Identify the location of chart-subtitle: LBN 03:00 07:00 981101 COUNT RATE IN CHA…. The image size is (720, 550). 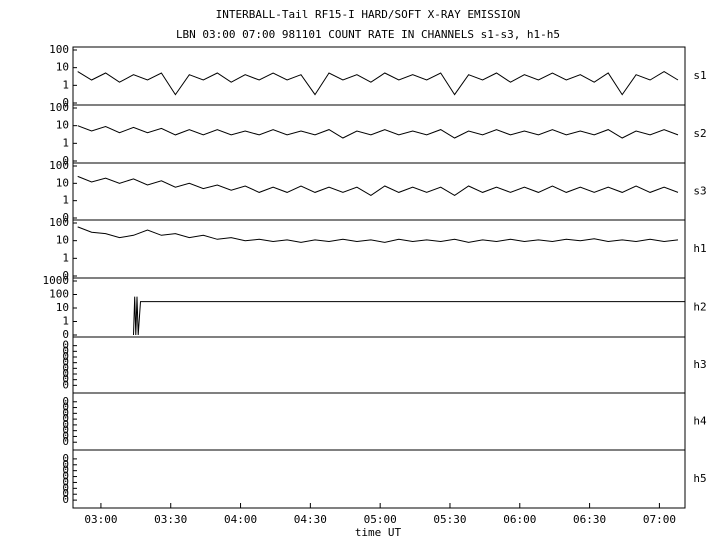
(368, 34).